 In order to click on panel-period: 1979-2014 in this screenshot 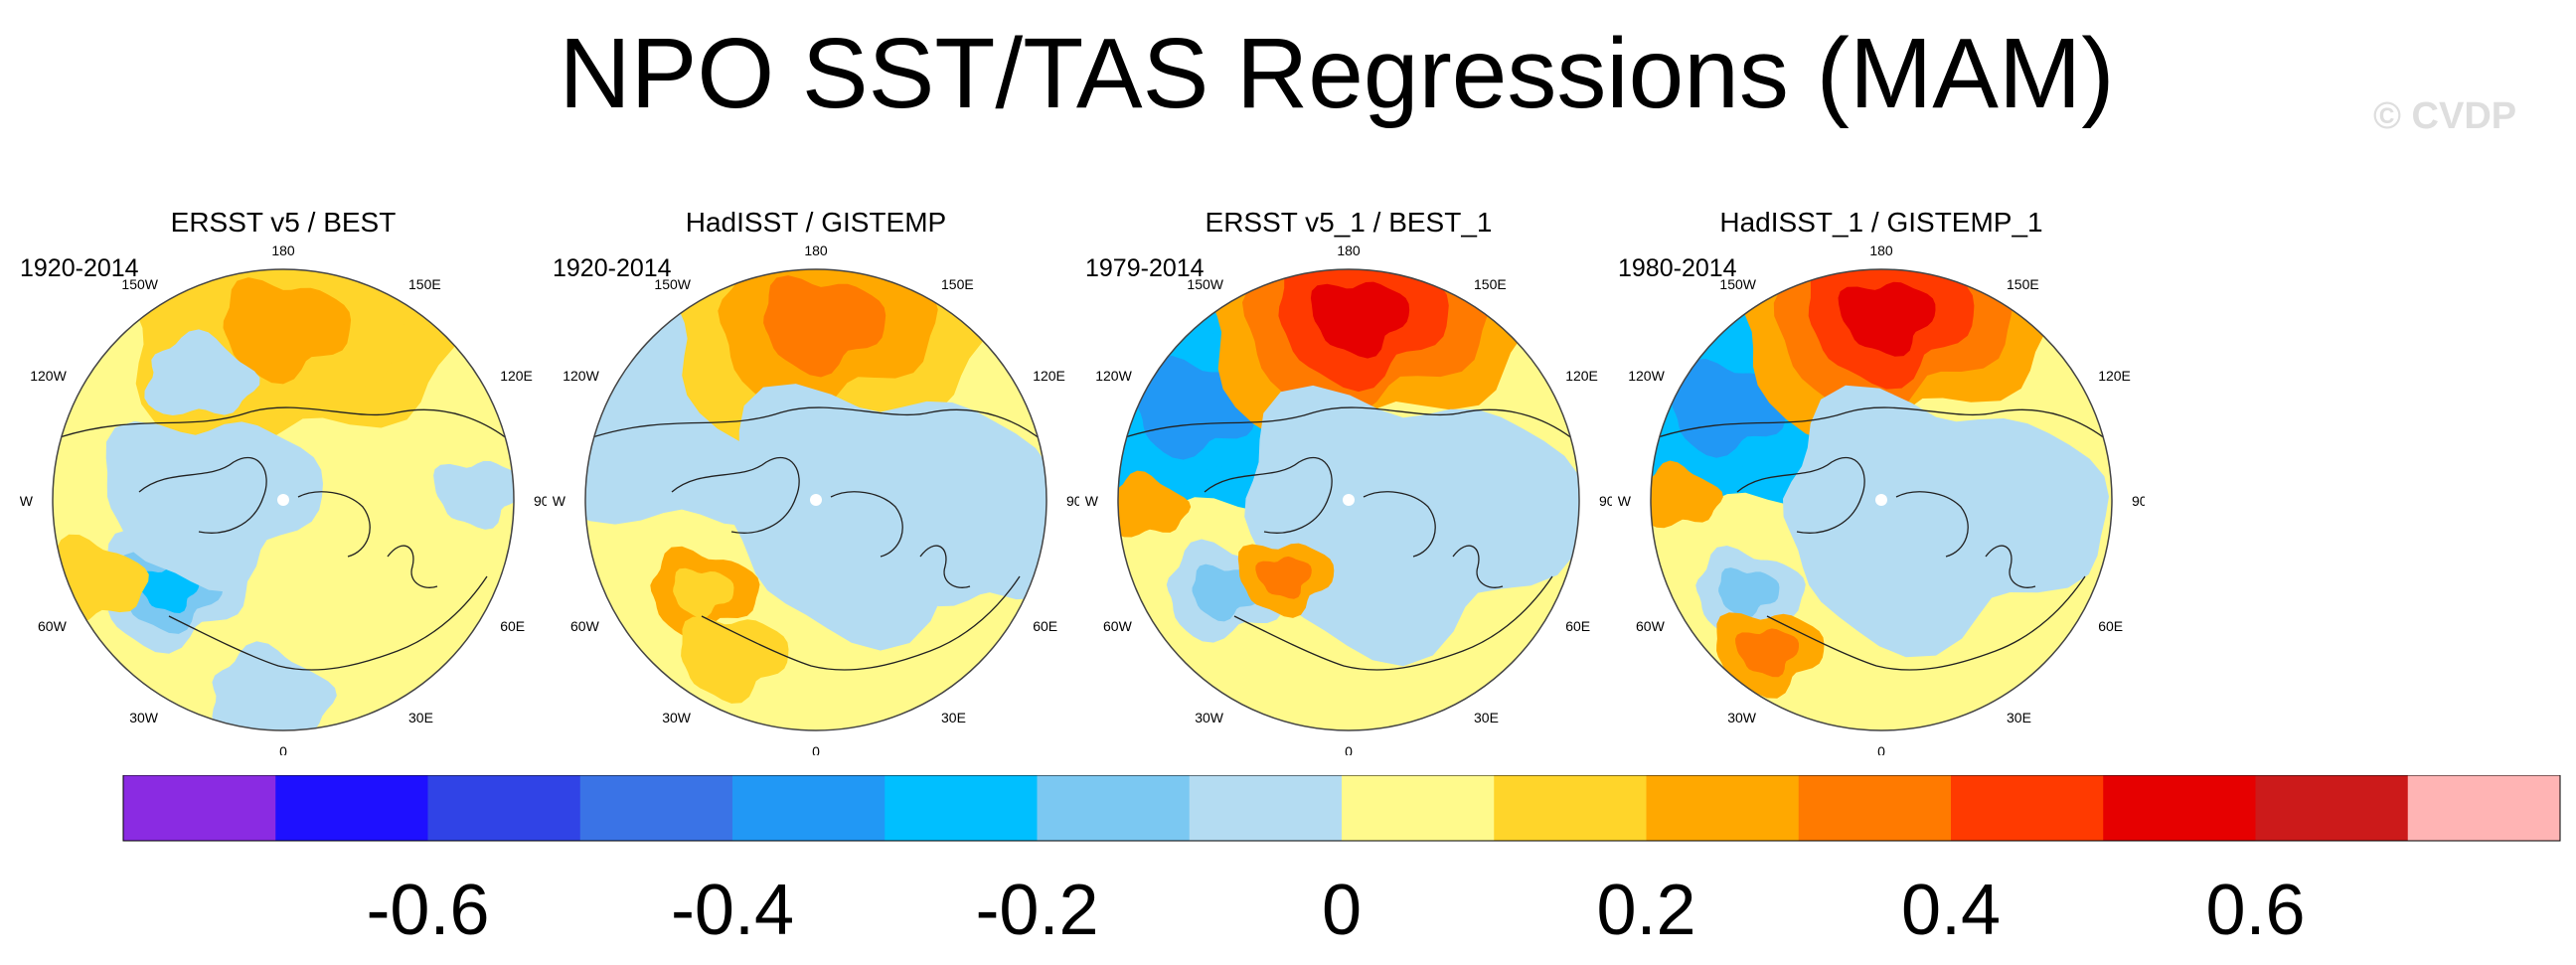, I will do `click(1145, 268)`.